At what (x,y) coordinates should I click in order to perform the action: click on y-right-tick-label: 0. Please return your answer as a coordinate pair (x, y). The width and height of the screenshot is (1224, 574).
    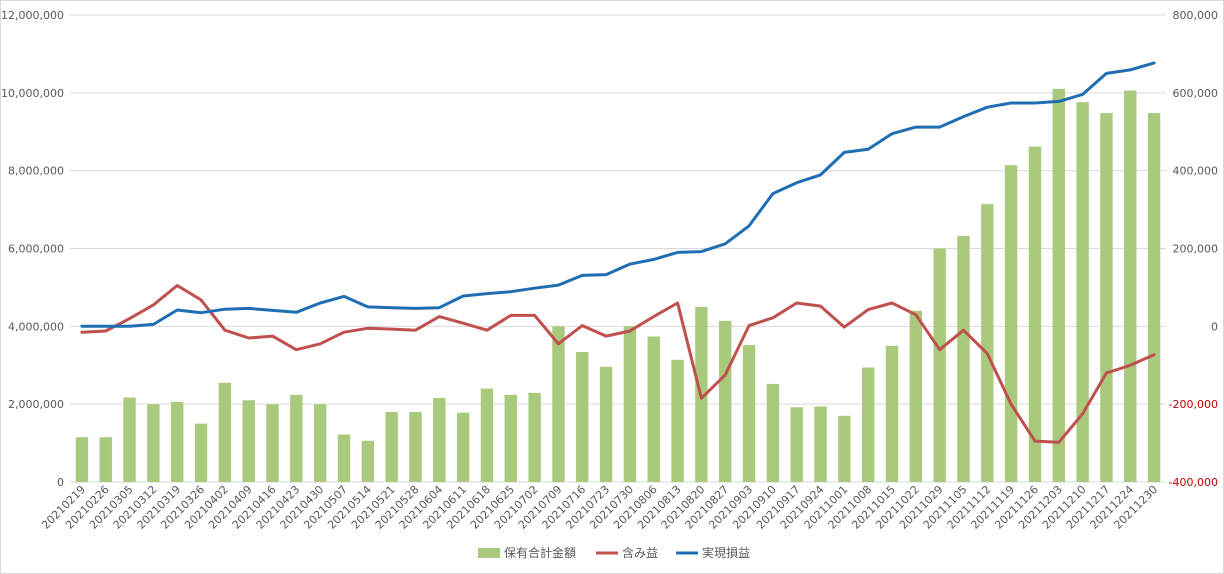
    Looking at the image, I should click on (1214, 326).